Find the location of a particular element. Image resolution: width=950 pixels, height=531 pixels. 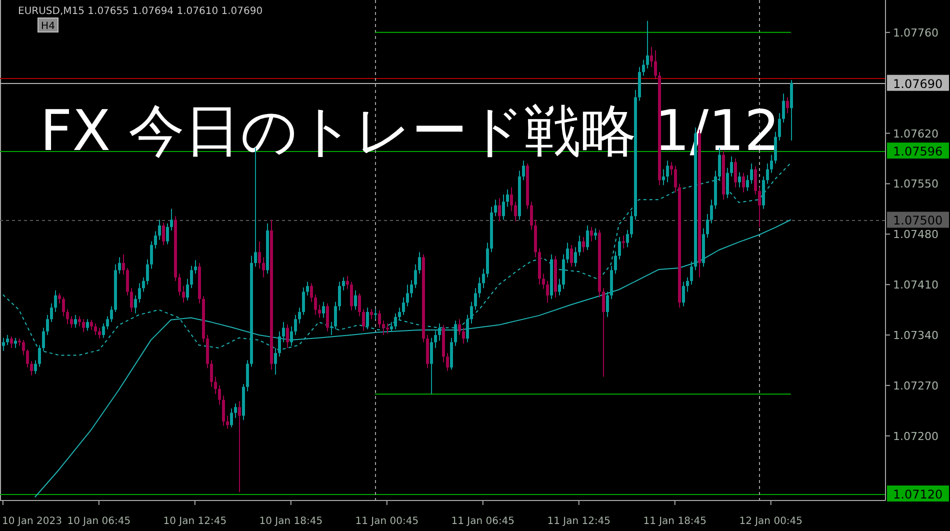

y-tick-label: 1.07620 is located at coordinates (915, 133).